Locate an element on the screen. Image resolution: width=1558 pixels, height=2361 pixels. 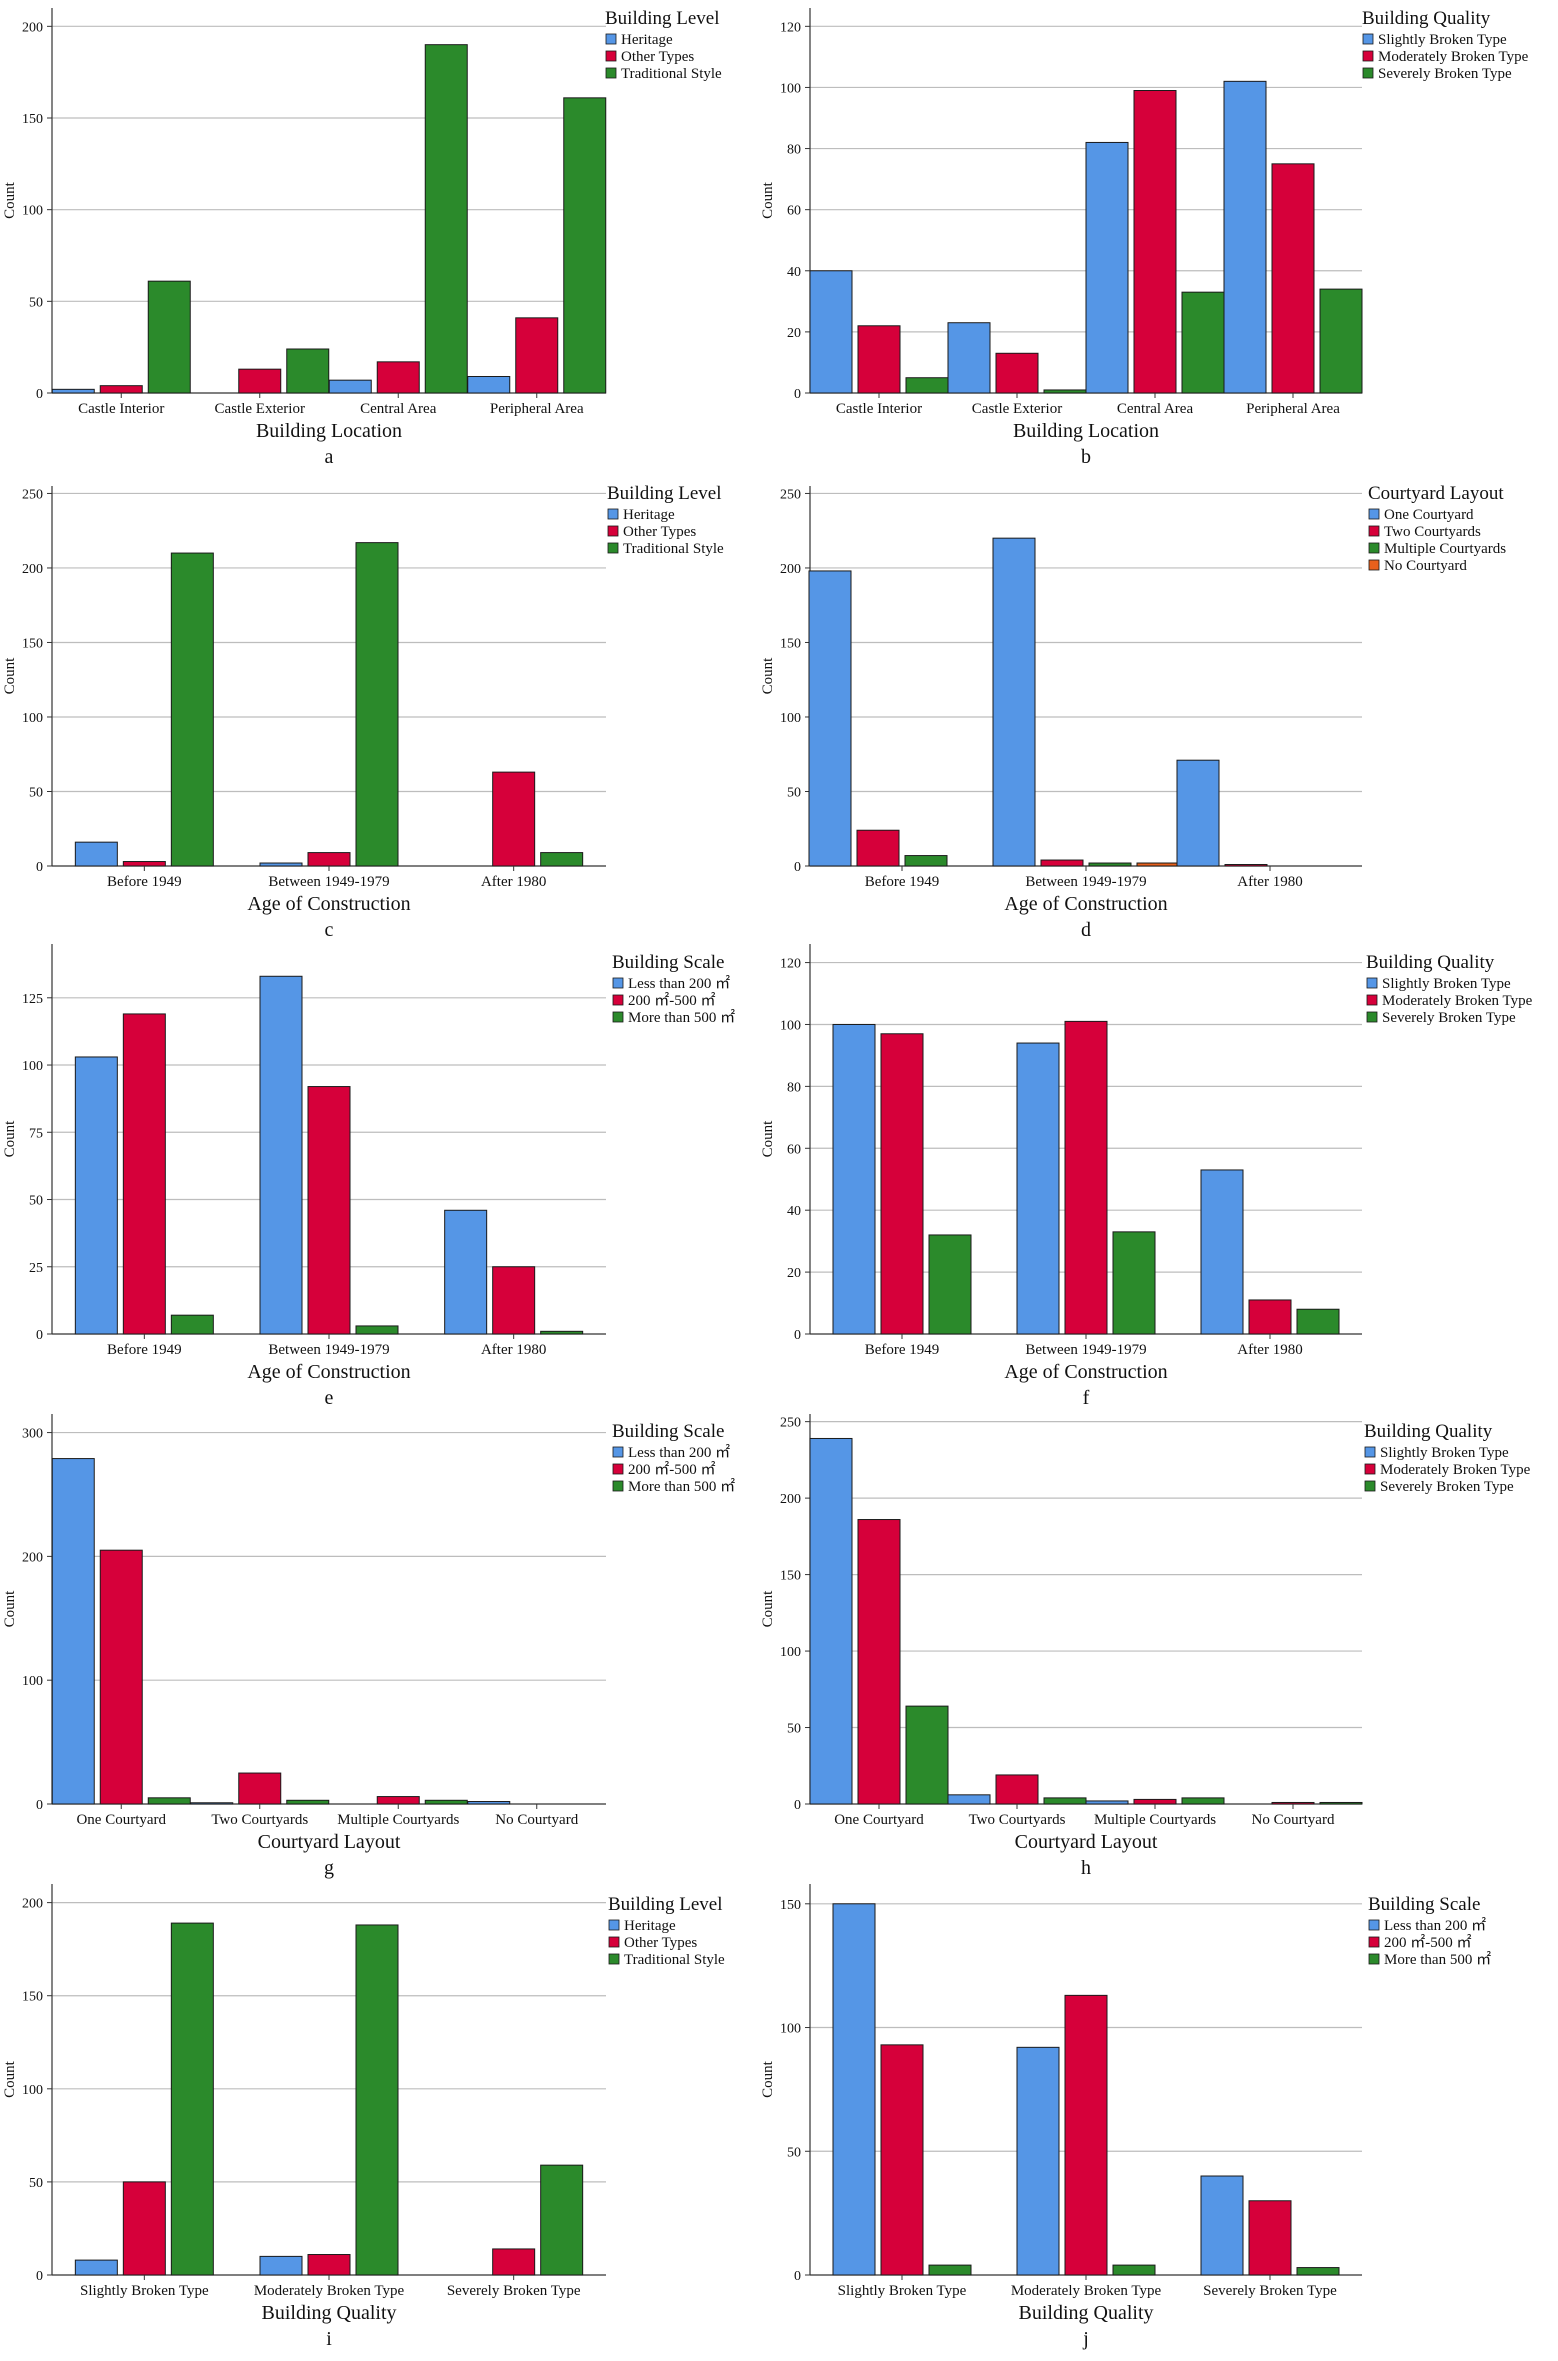
x-tick-label: Slightly Broken Type is located at coordinates (902, 2291).